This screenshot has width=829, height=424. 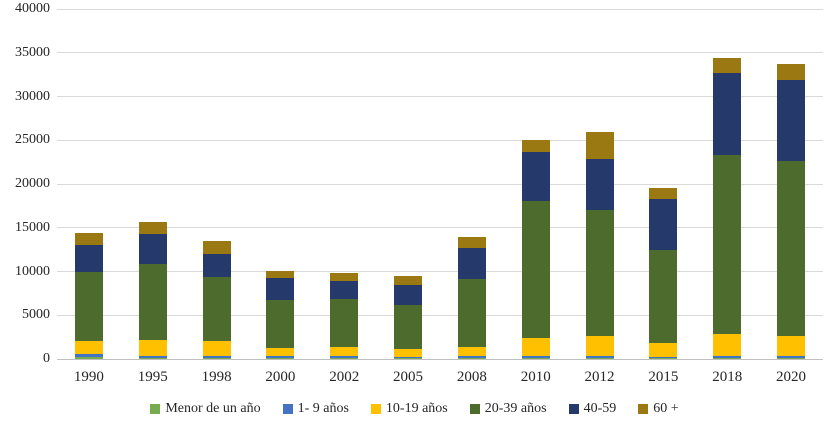 What do you see at coordinates (727, 377) in the screenshot?
I see `x-axis-tick-label: 2018` at bounding box center [727, 377].